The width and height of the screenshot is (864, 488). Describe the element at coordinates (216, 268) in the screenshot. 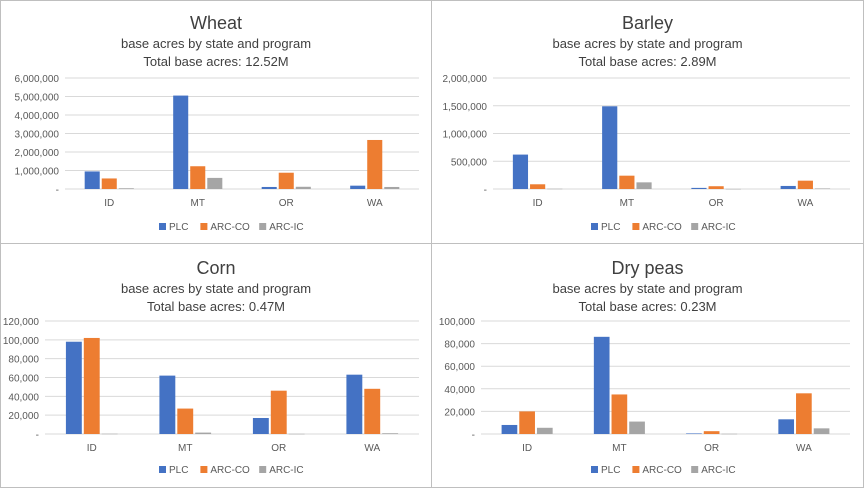

I see `chart-title: Corn` at that location.